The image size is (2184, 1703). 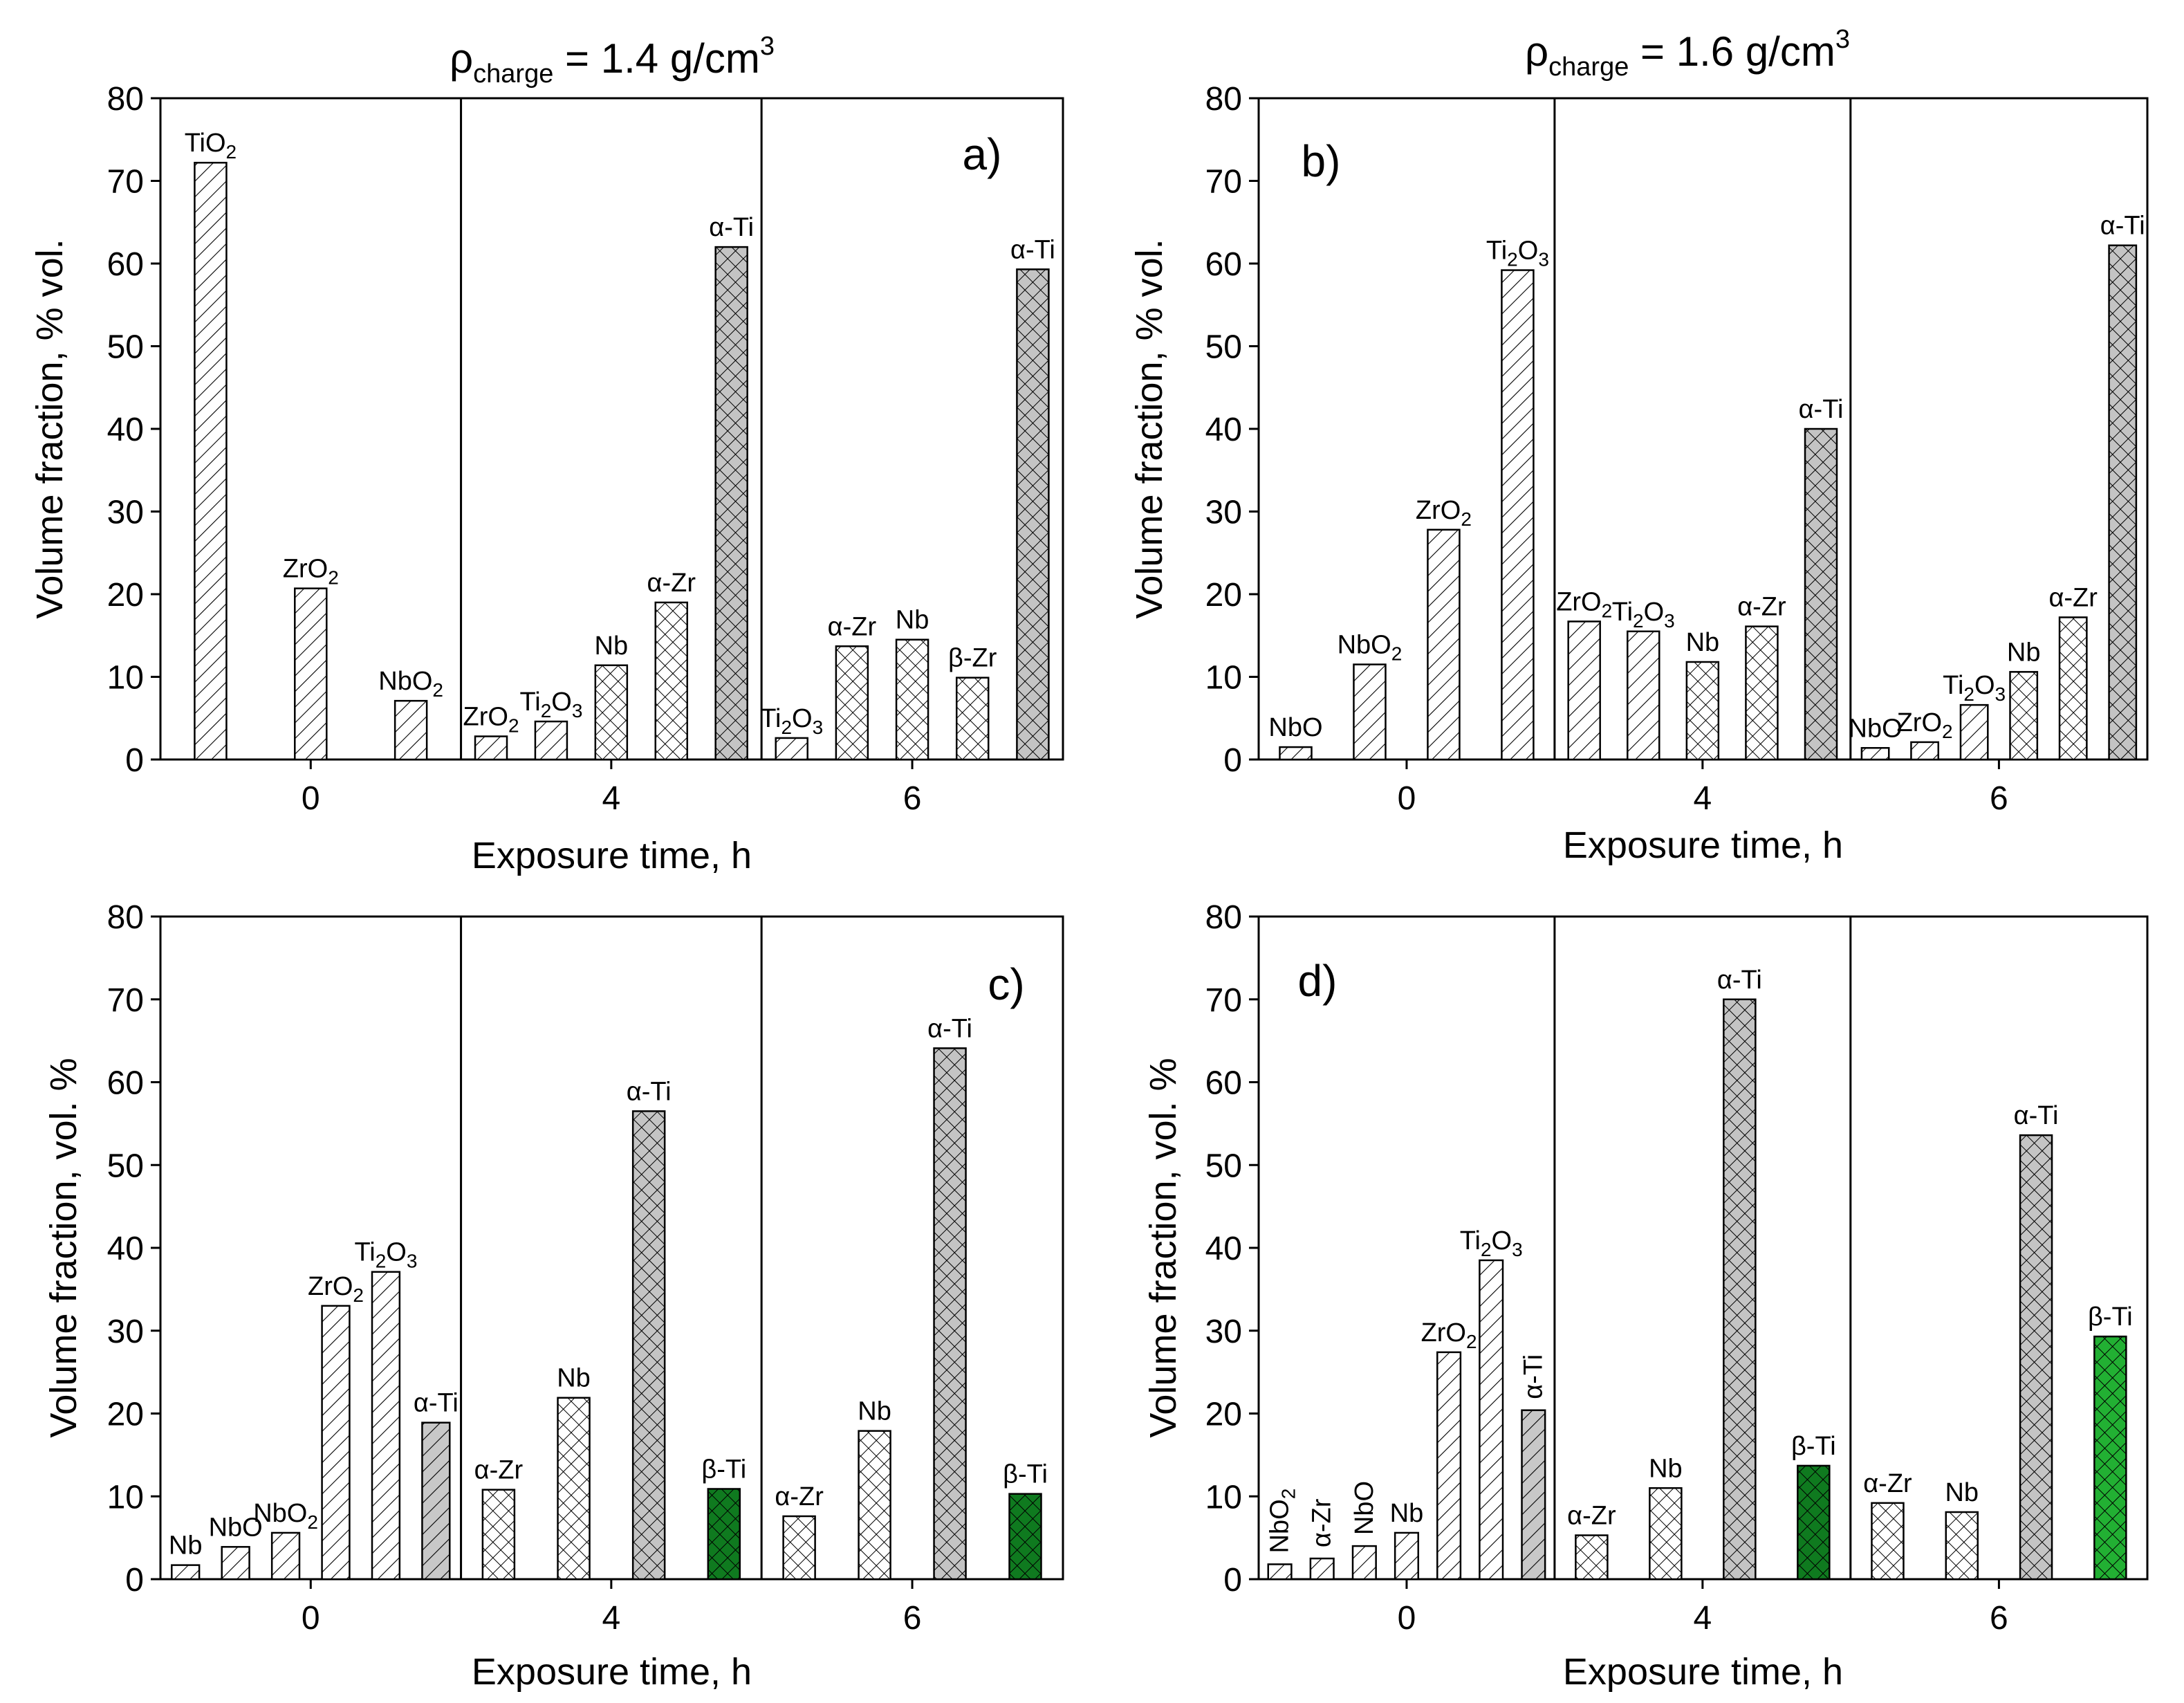 I want to click on header-title-right: ρcharge = 1.6 g/cm3, so click(x=1687, y=53).